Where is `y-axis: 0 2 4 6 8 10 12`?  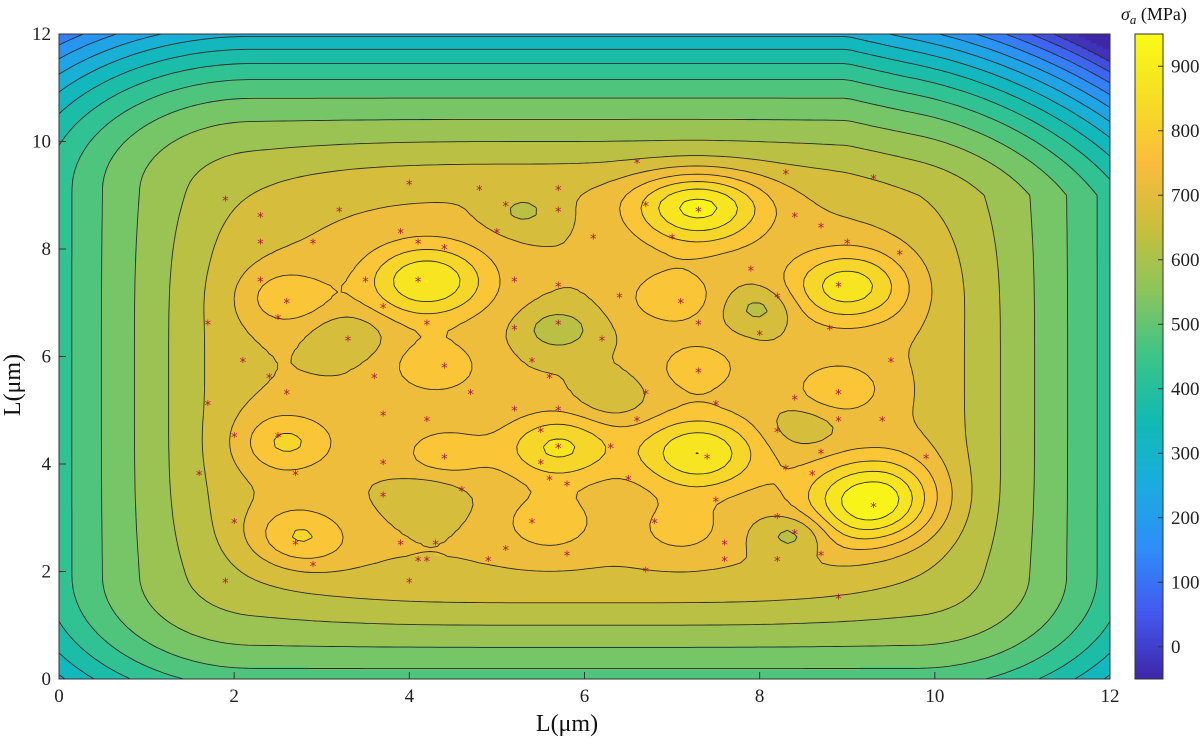
y-axis: 0 2 4 6 8 10 12 is located at coordinates (49, 357).